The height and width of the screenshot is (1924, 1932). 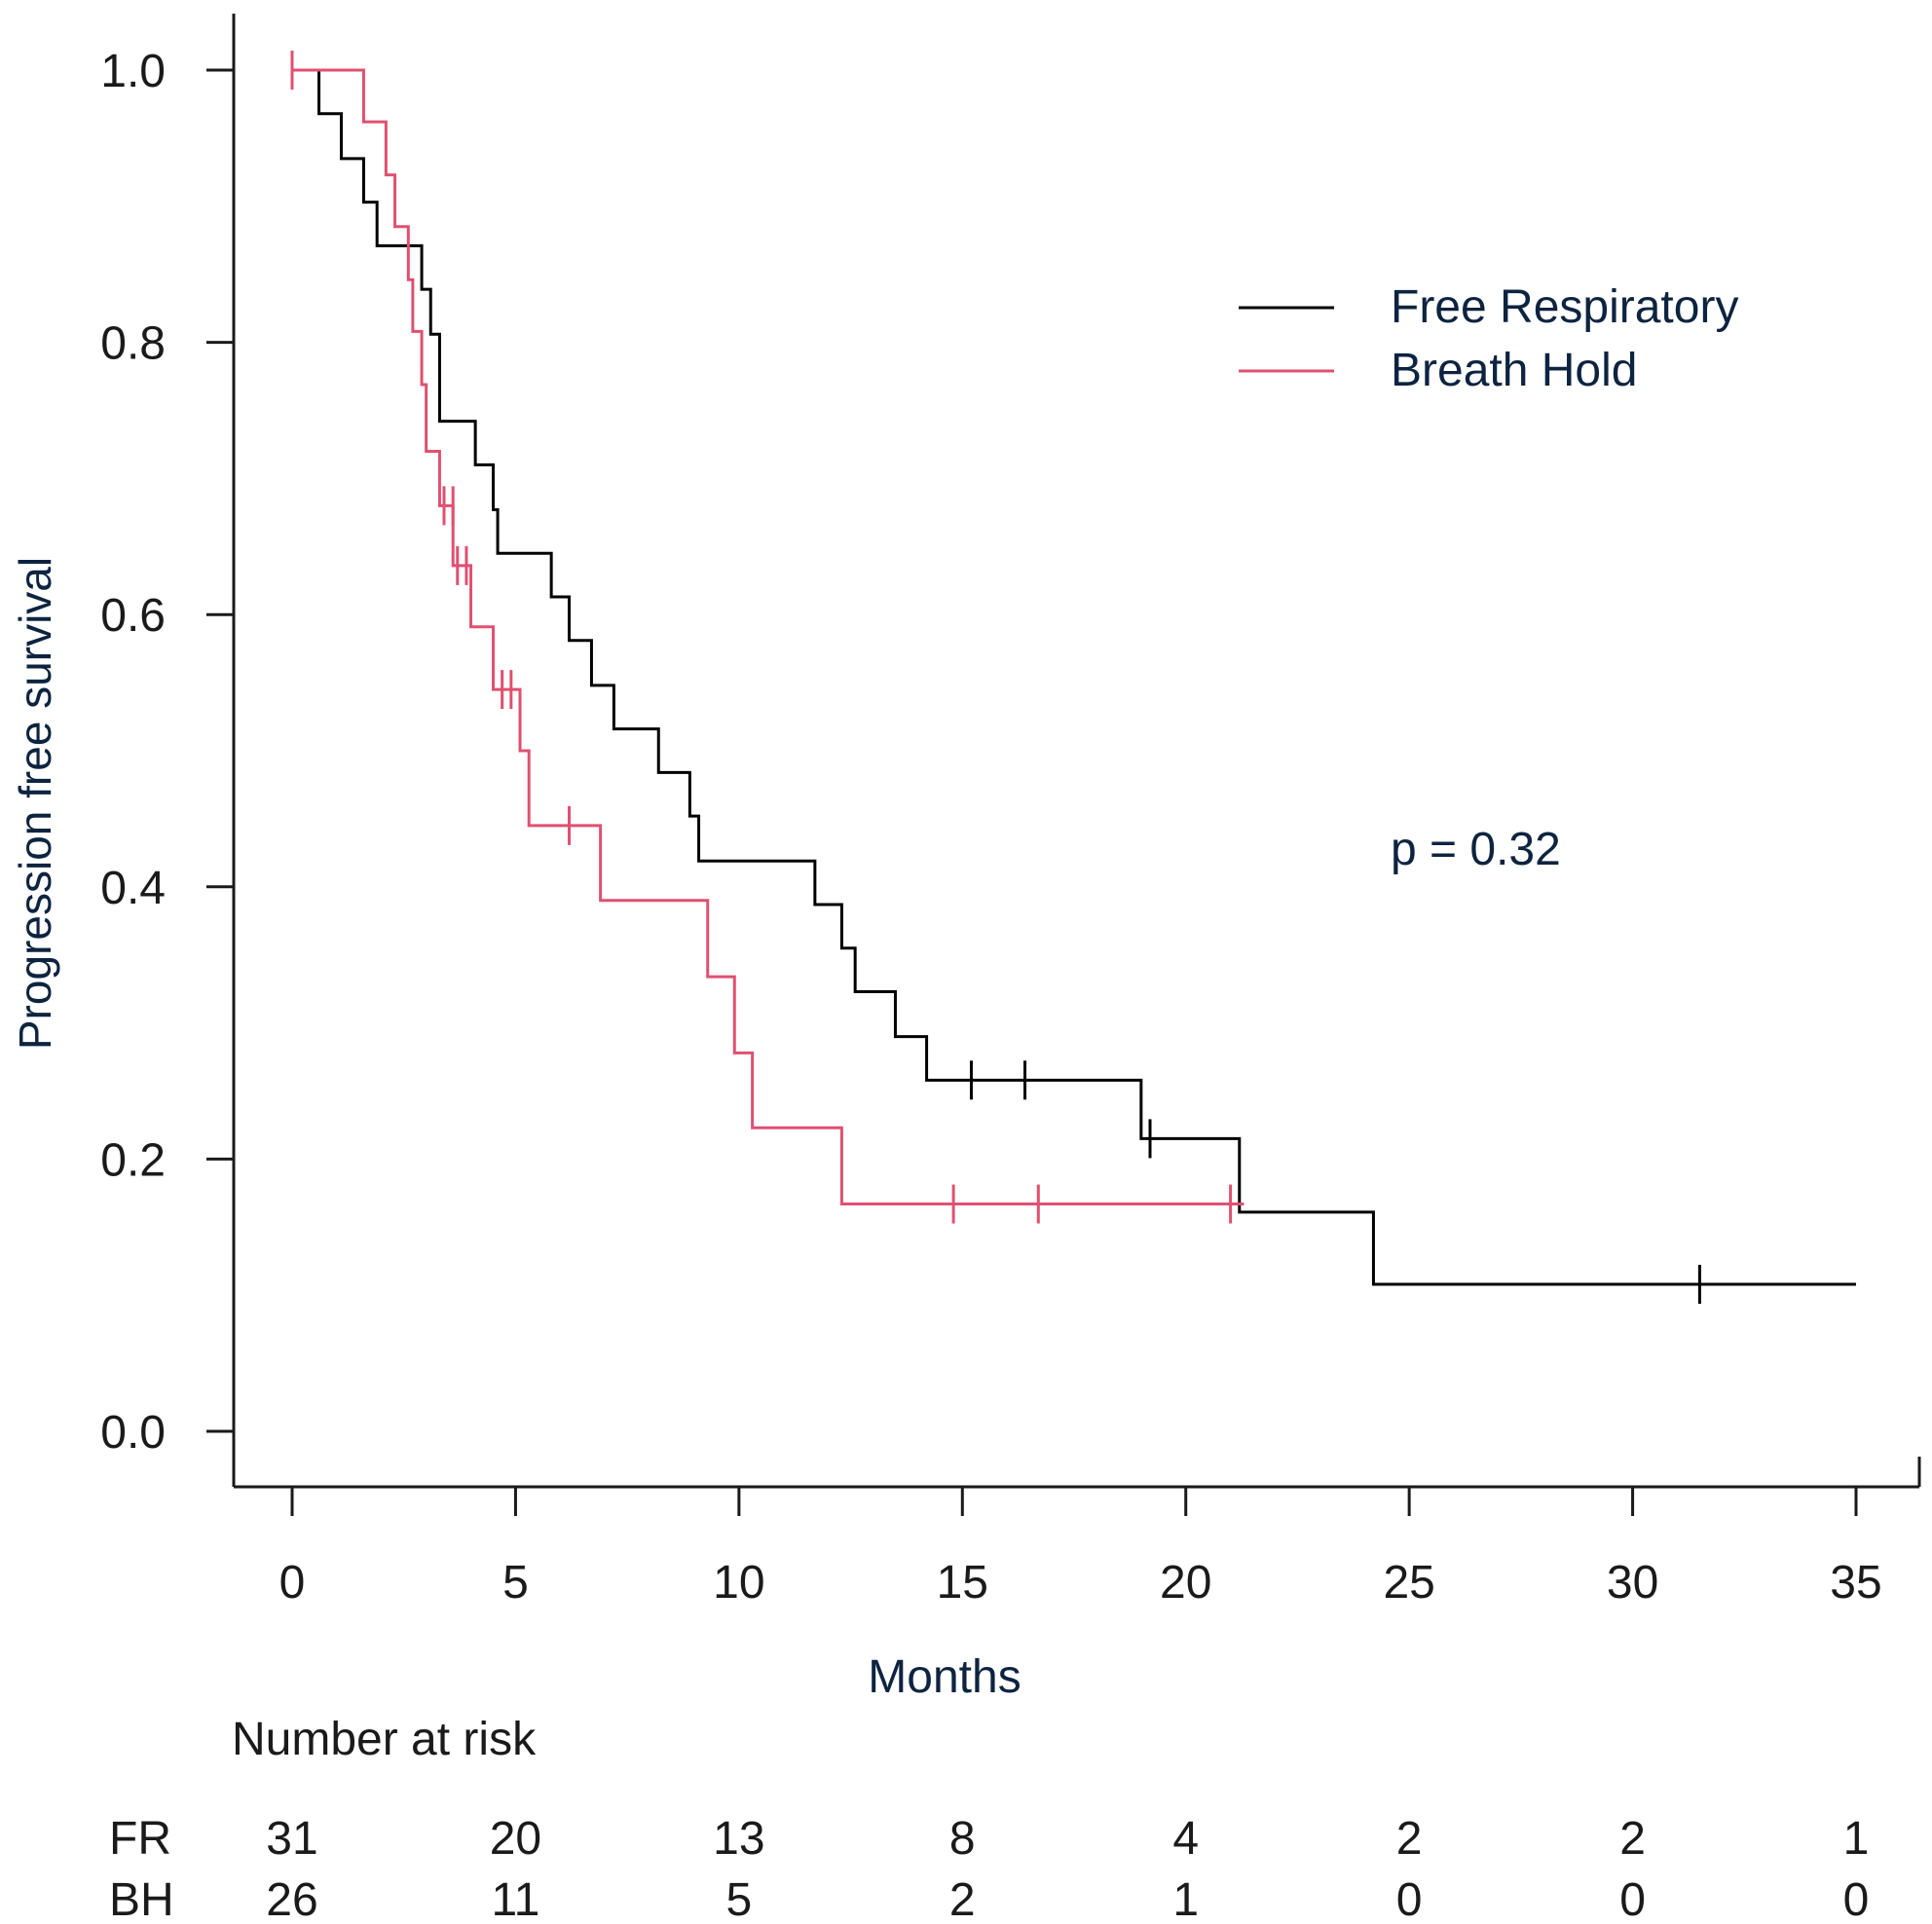 I want to click on risk-value: 20, so click(x=515, y=1839).